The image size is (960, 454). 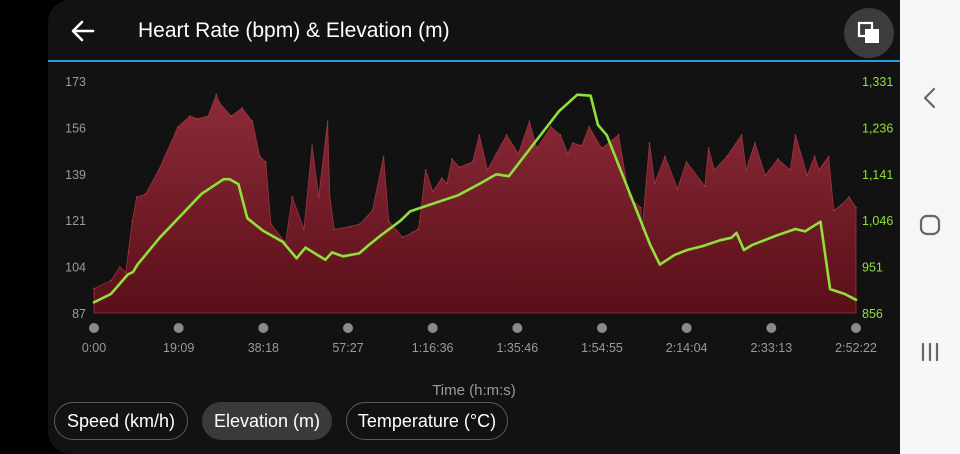 I want to click on x-tick-label: 1:16:36, so click(x=433, y=348).